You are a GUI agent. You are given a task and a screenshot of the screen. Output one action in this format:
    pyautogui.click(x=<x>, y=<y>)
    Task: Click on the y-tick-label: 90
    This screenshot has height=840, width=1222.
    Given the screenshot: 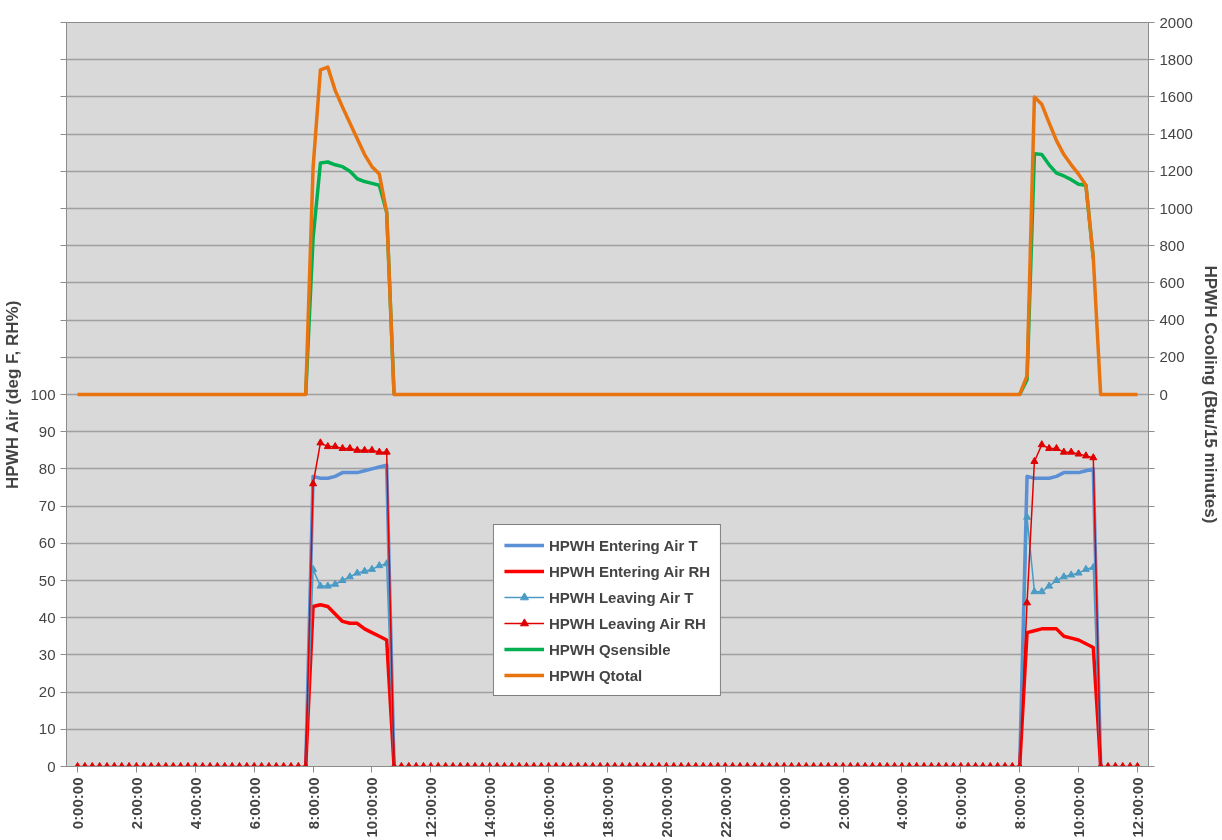 What is the action you would take?
    pyautogui.click(x=47, y=431)
    